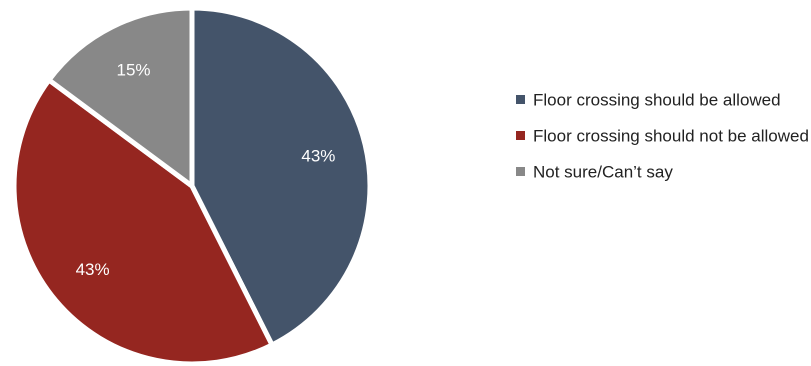 The image size is (811, 366). Describe the element at coordinates (133, 69) in the screenshot. I see `data-label-not-sure-can-t-say: 15%` at that location.